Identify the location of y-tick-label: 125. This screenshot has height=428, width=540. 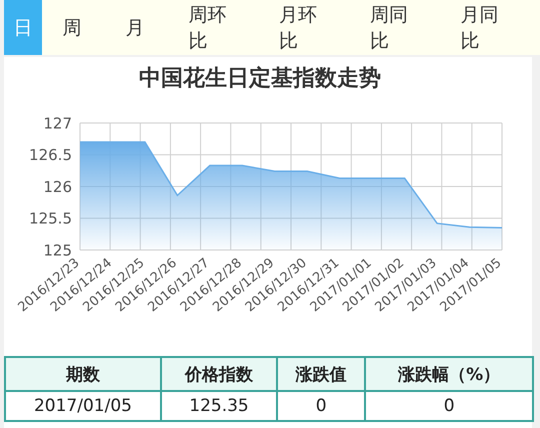
(57, 250).